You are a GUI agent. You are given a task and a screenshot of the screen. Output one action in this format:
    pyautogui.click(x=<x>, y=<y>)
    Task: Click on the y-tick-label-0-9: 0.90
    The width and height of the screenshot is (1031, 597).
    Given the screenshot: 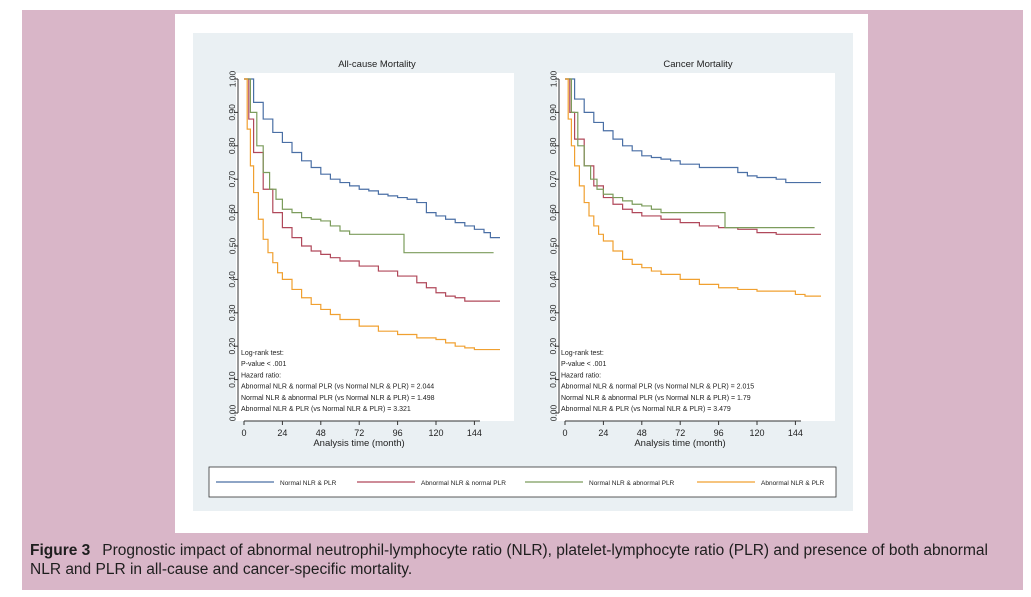 What is the action you would take?
    pyautogui.click(x=232, y=112)
    